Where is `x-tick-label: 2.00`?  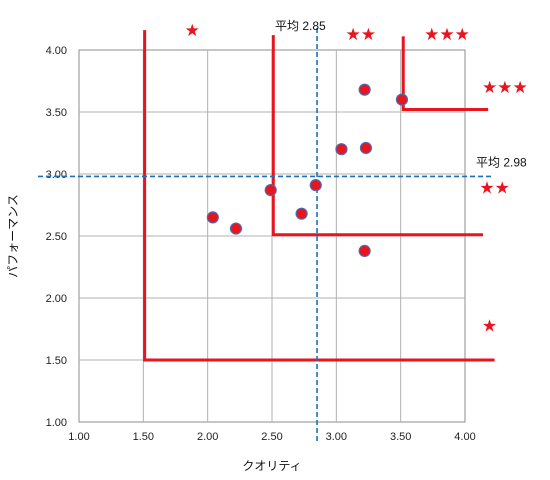
x-tick-label: 2.00 is located at coordinates (207, 437).